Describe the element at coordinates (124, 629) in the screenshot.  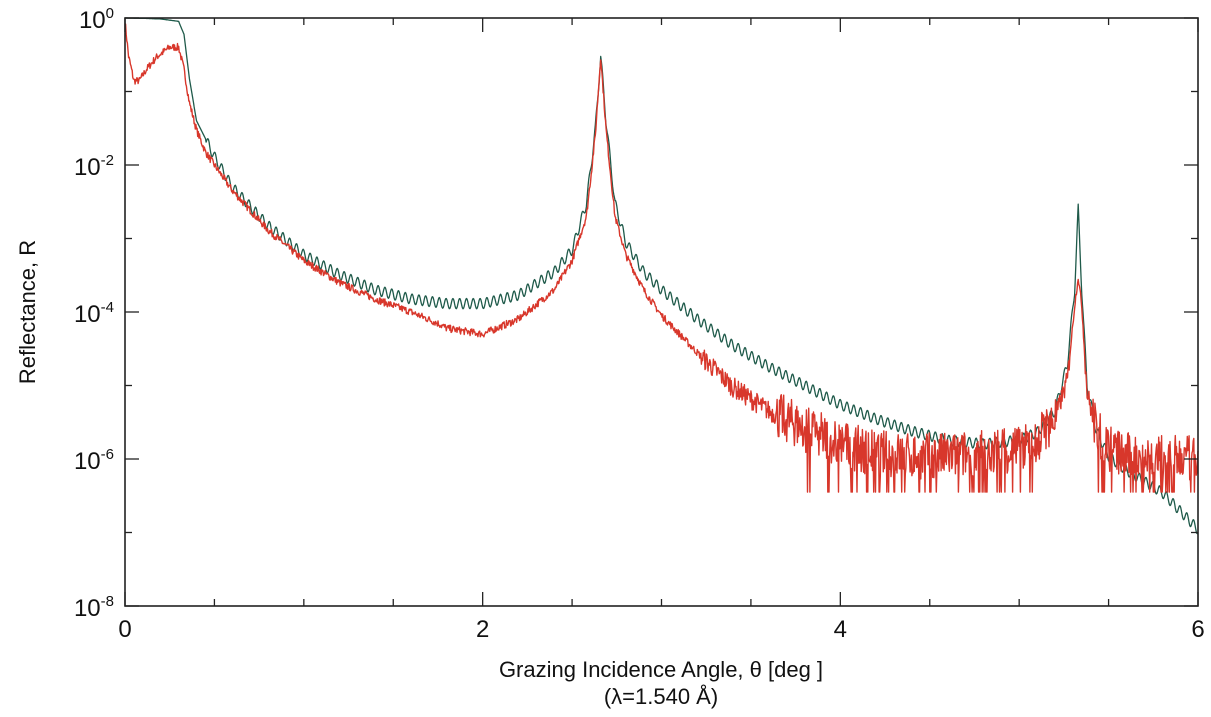
I see `x-tick-label: 0` at that location.